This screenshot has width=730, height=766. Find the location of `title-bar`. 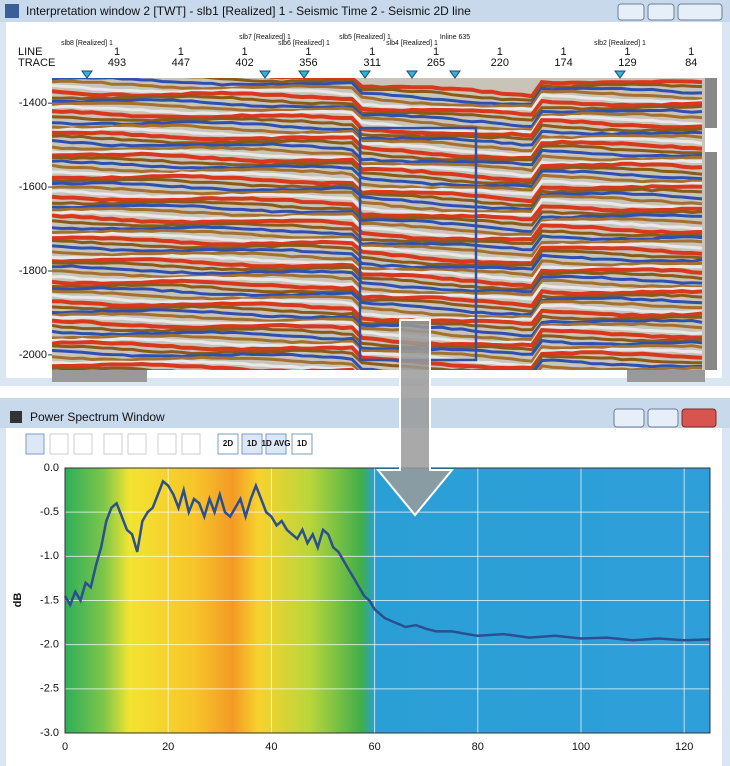

title-bar is located at coordinates (365, 11).